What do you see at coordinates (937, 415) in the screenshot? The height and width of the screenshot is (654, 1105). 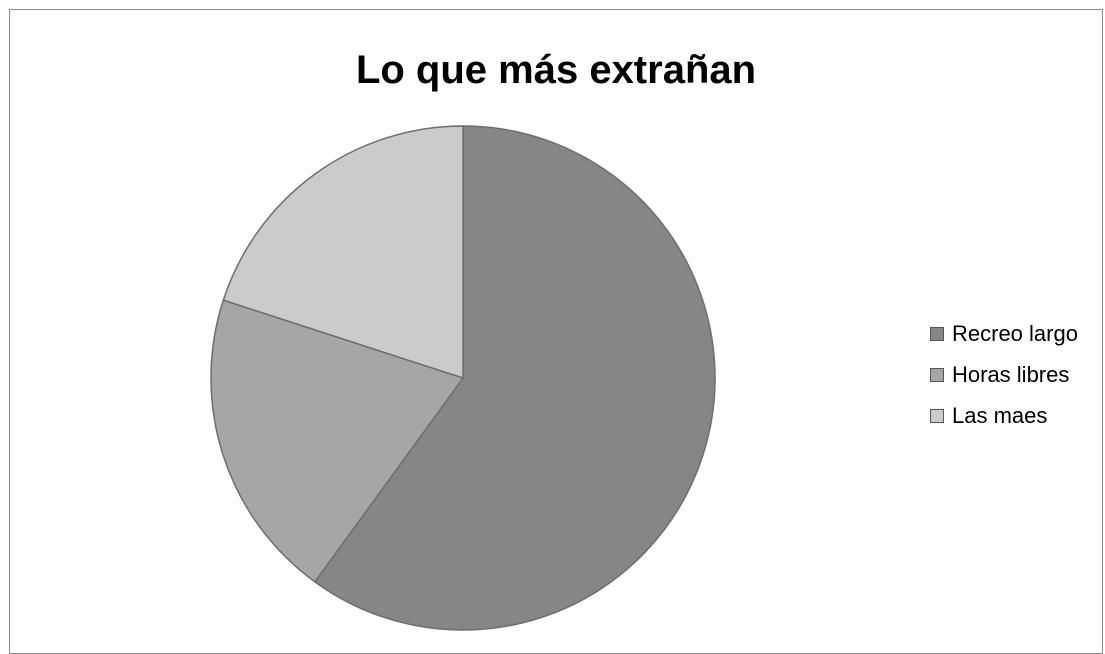 I see `legend-swatch-las-maes` at bounding box center [937, 415].